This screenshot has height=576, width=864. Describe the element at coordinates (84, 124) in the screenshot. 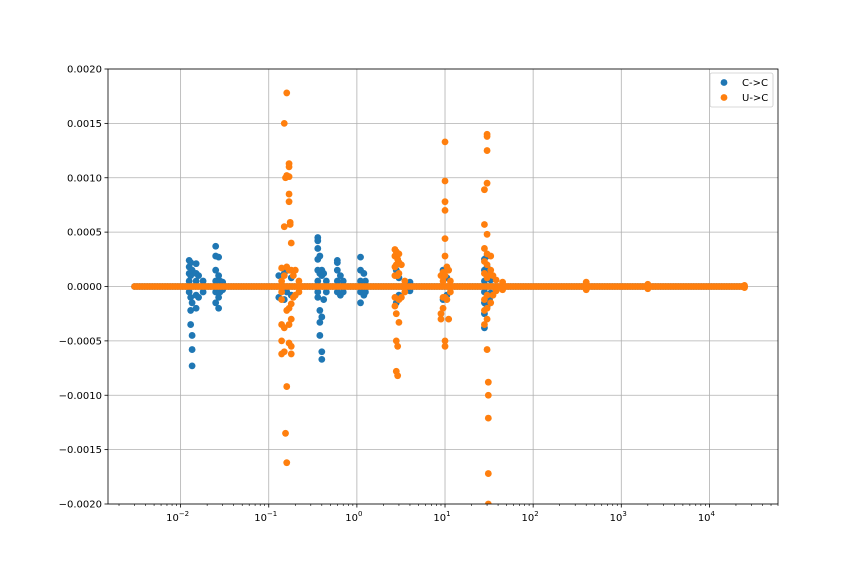

I see `y-tick-label: 0.0015` at that location.